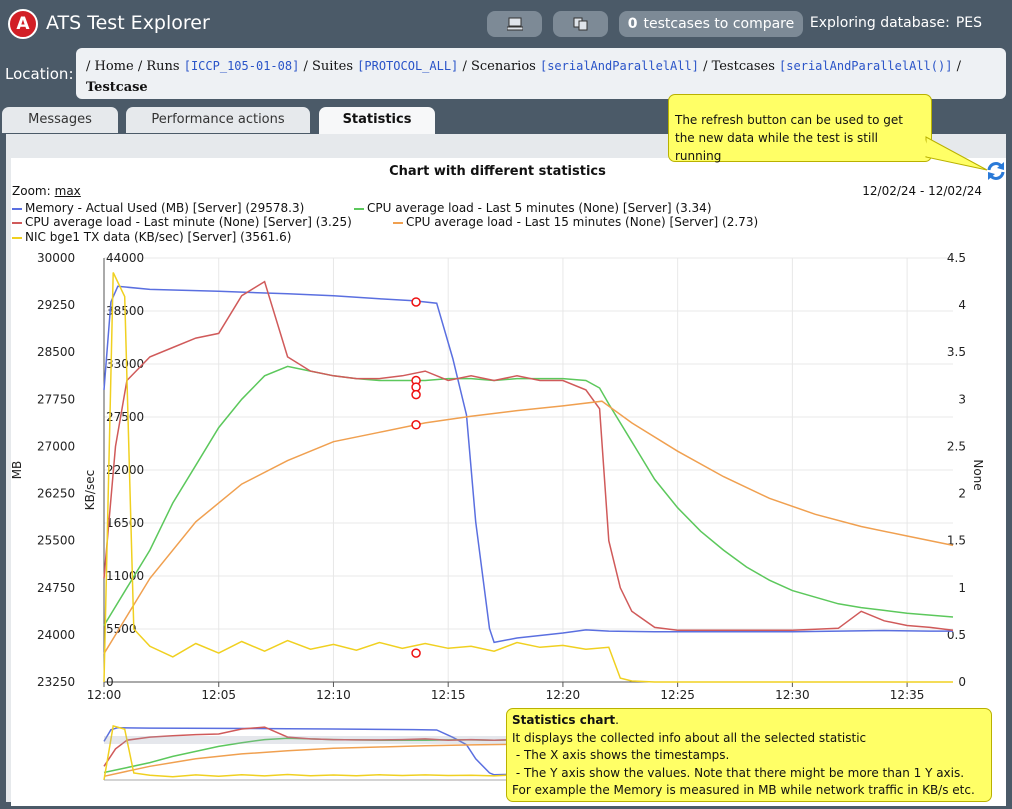 Image resolution: width=1012 pixels, height=809 pixels. I want to click on database-label: Exploring database:, so click(879, 23).